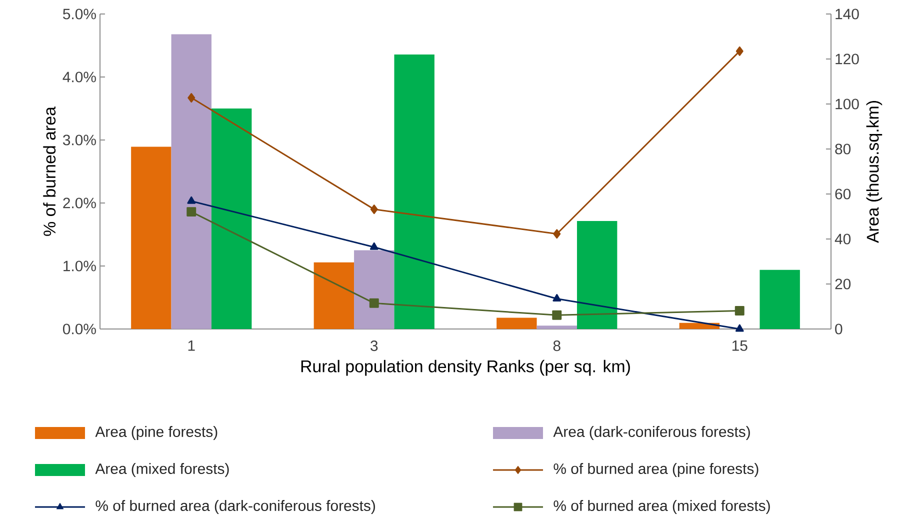  I want to click on y2-tick-label: 40, so click(842, 239).